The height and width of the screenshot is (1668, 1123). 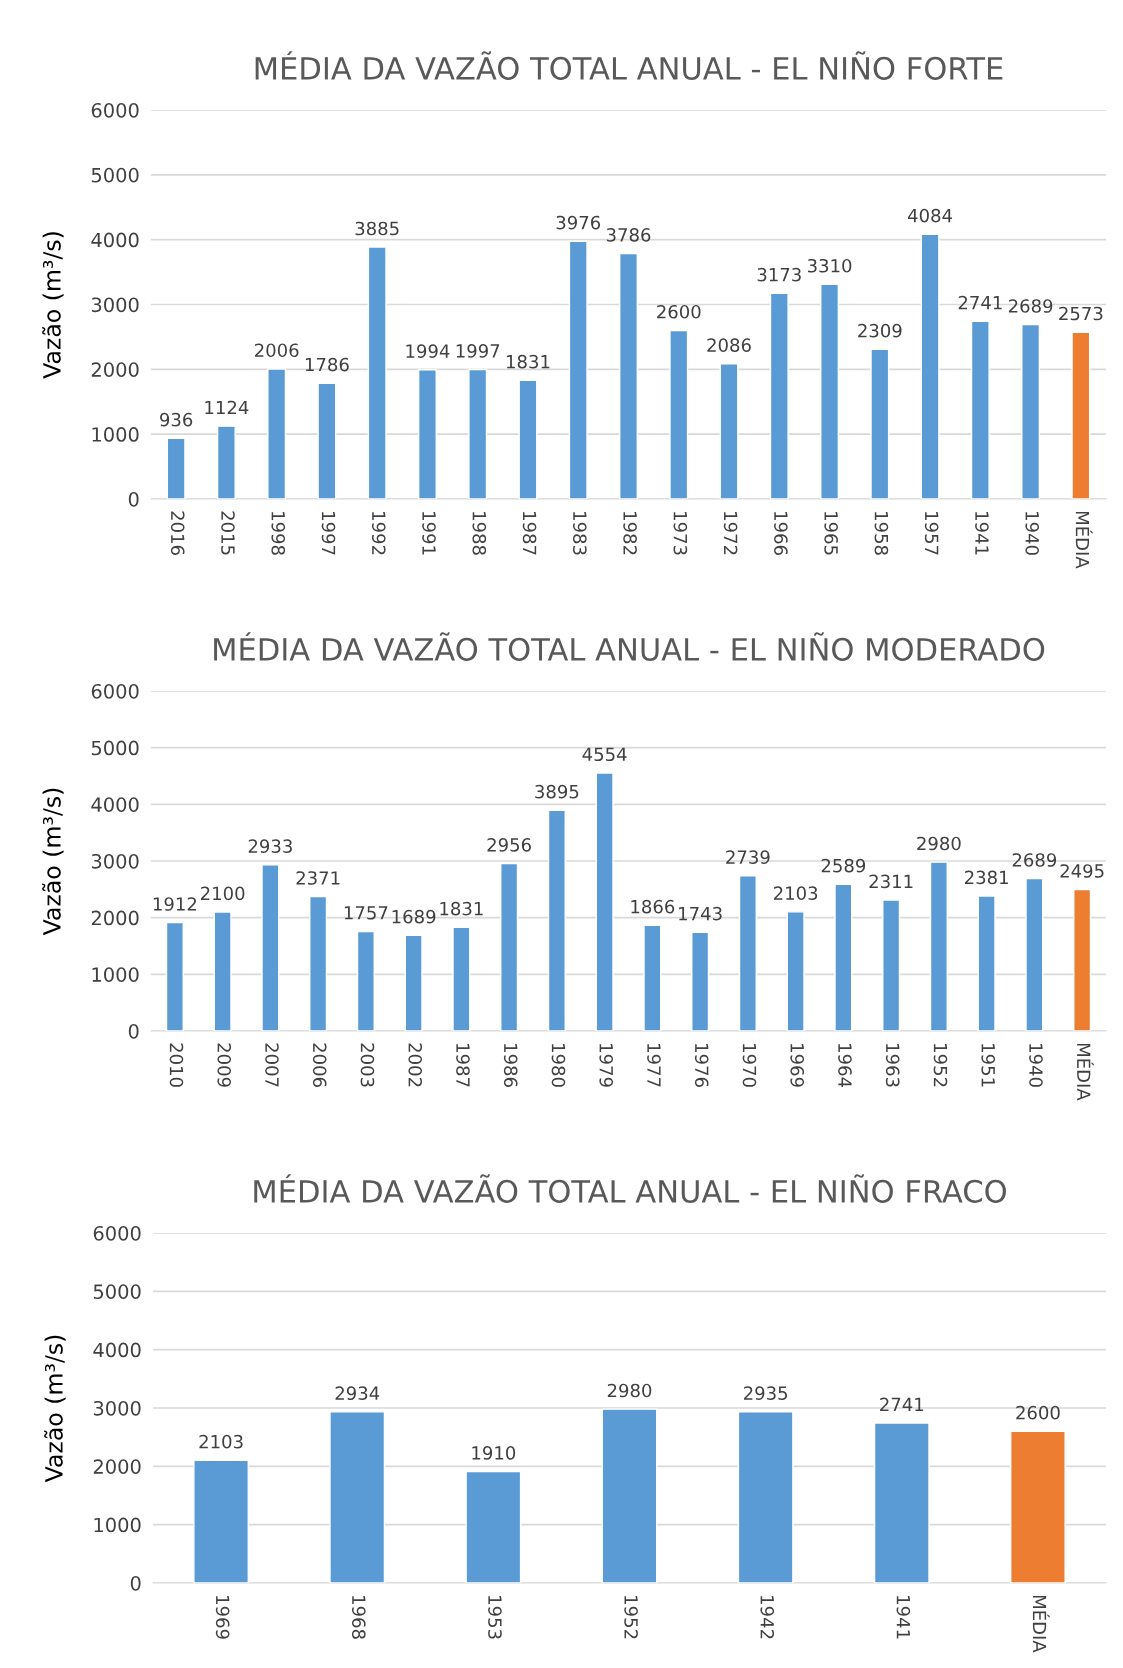 I want to click on data-label: 3885, so click(x=377, y=228).